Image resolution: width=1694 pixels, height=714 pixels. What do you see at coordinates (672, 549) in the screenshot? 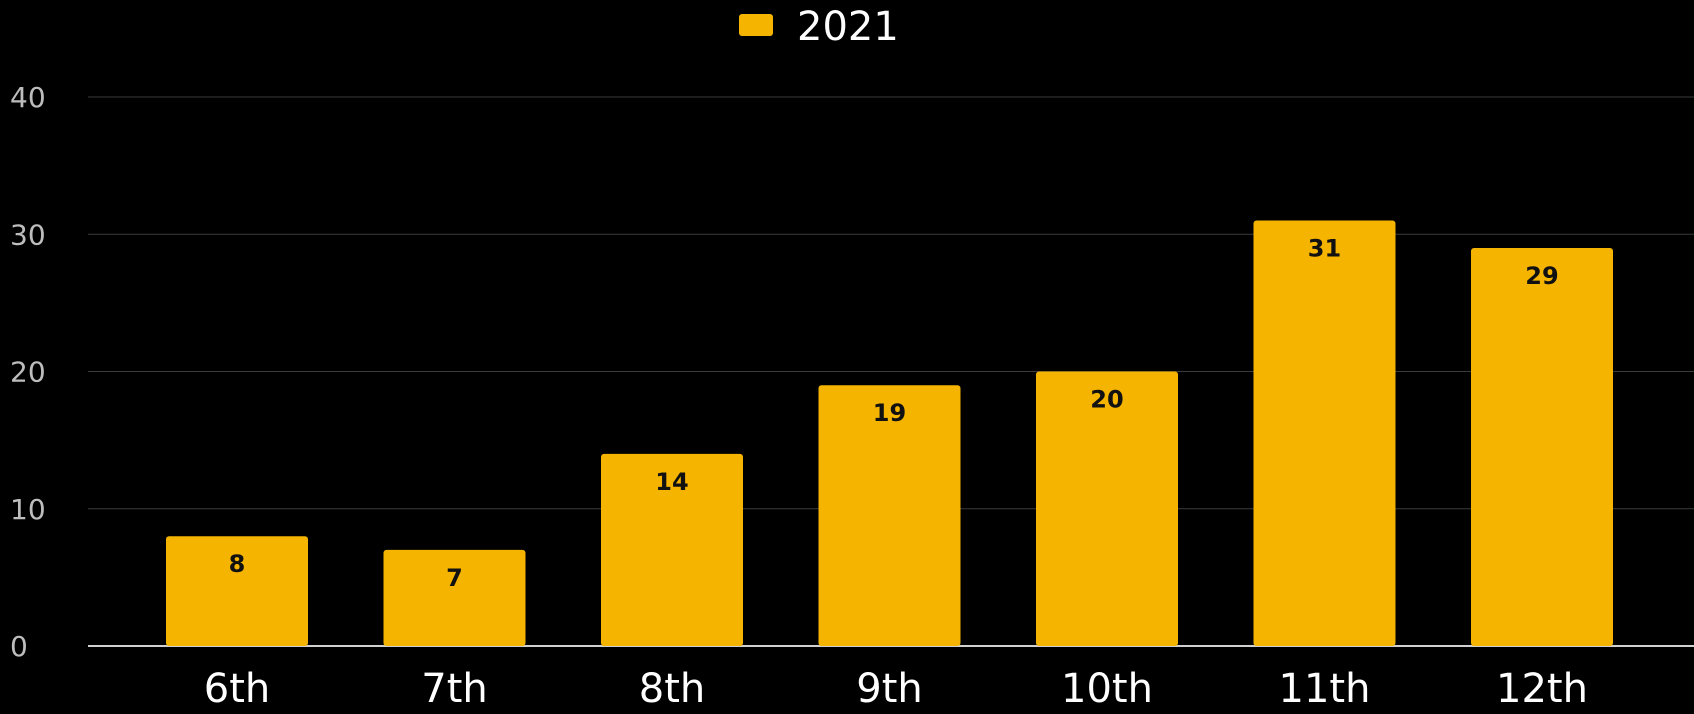
I see `bar-8th` at bounding box center [672, 549].